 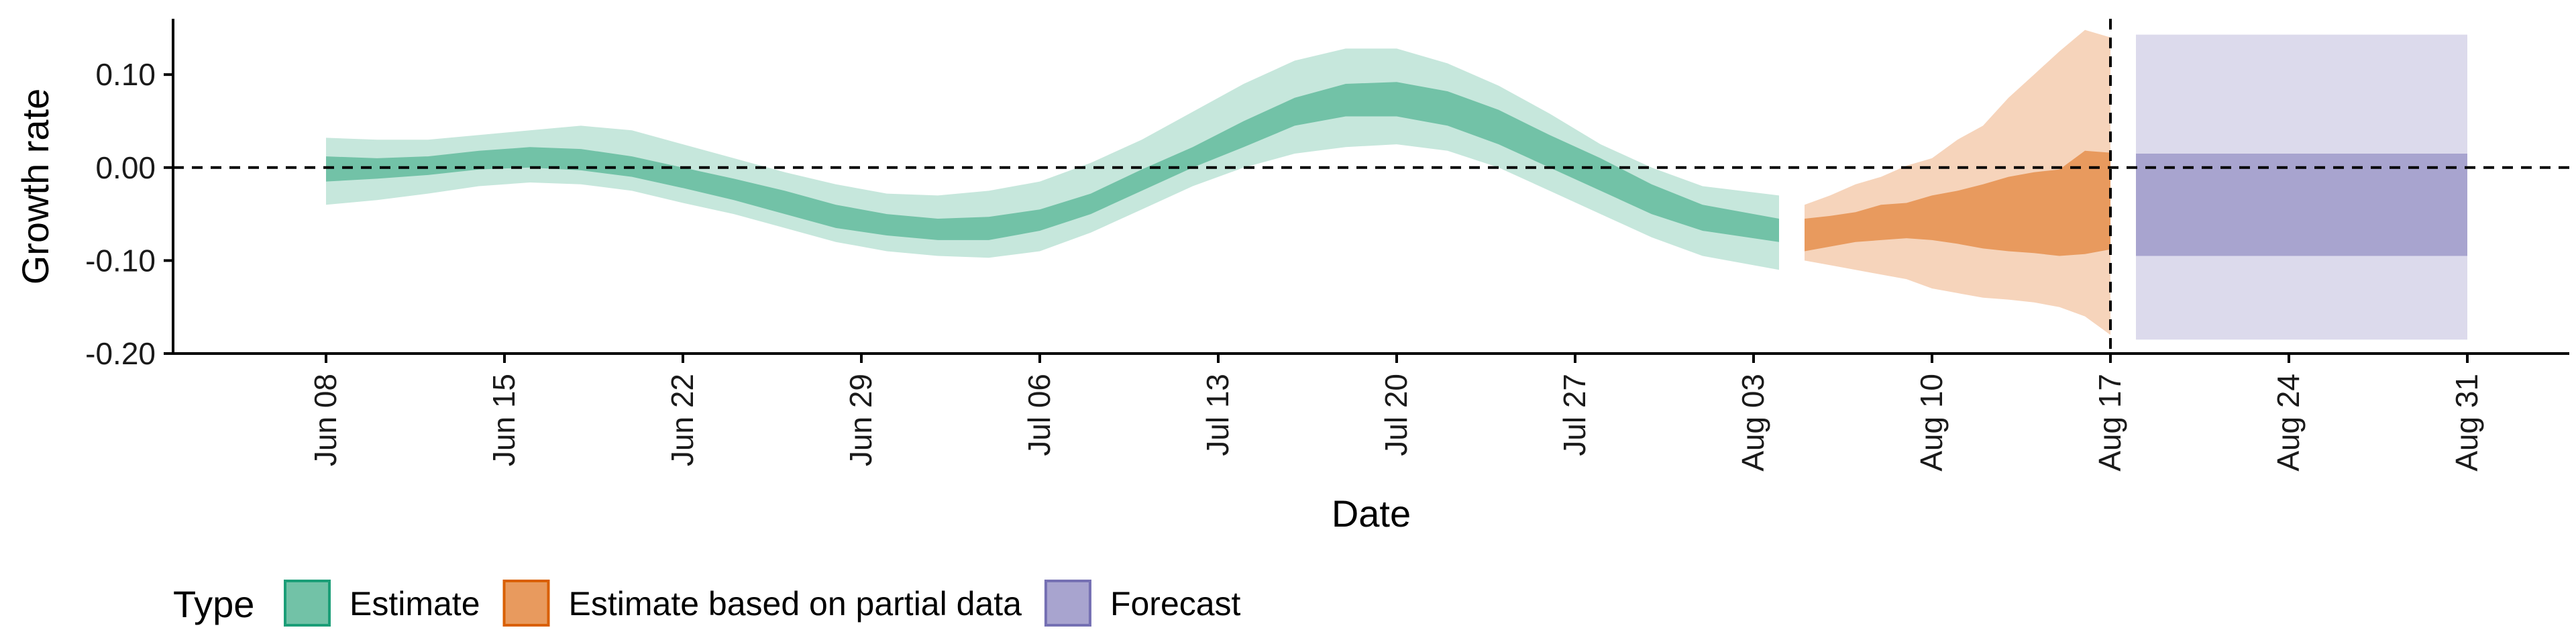 I want to click on x-tick-label: Jul 20, so click(x=1396, y=415).